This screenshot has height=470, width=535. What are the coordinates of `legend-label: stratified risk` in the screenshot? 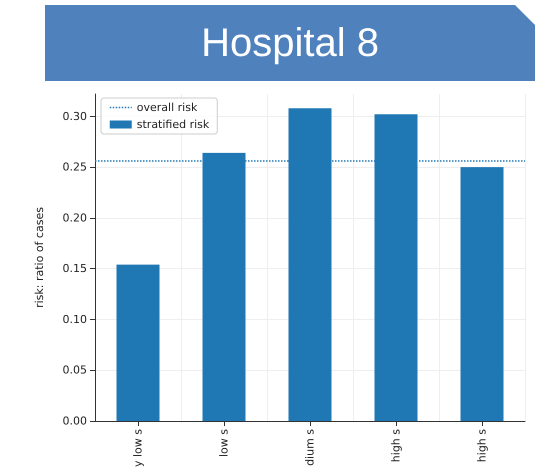 It's located at (173, 124).